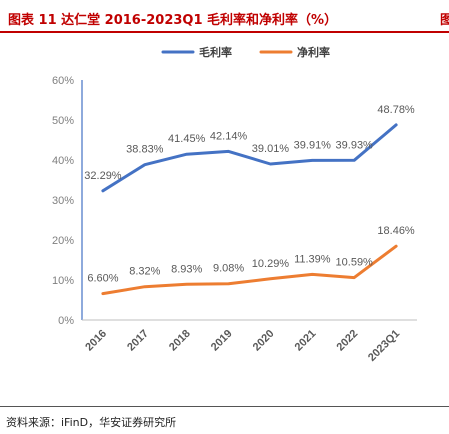 The width and height of the screenshot is (449, 434). I want to click on data-label: 48.78%, so click(396, 110).